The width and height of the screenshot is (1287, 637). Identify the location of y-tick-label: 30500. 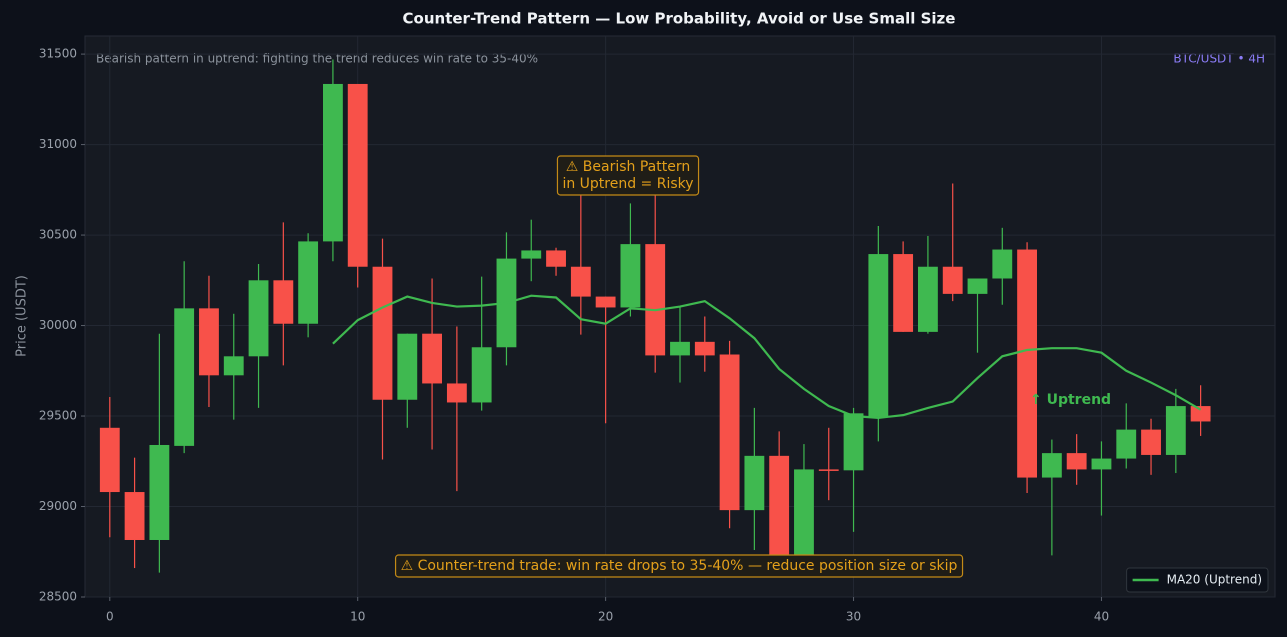
(58, 235).